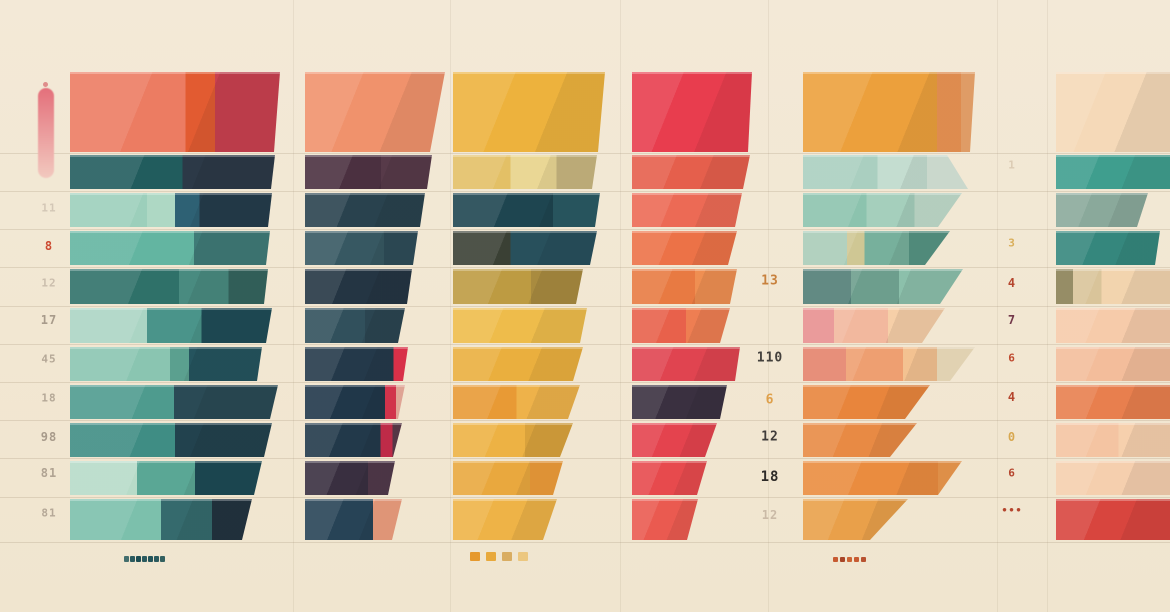  Describe the element at coordinates (681, 325) in the screenshot. I see `funnel-bar-col4-row6` at that location.